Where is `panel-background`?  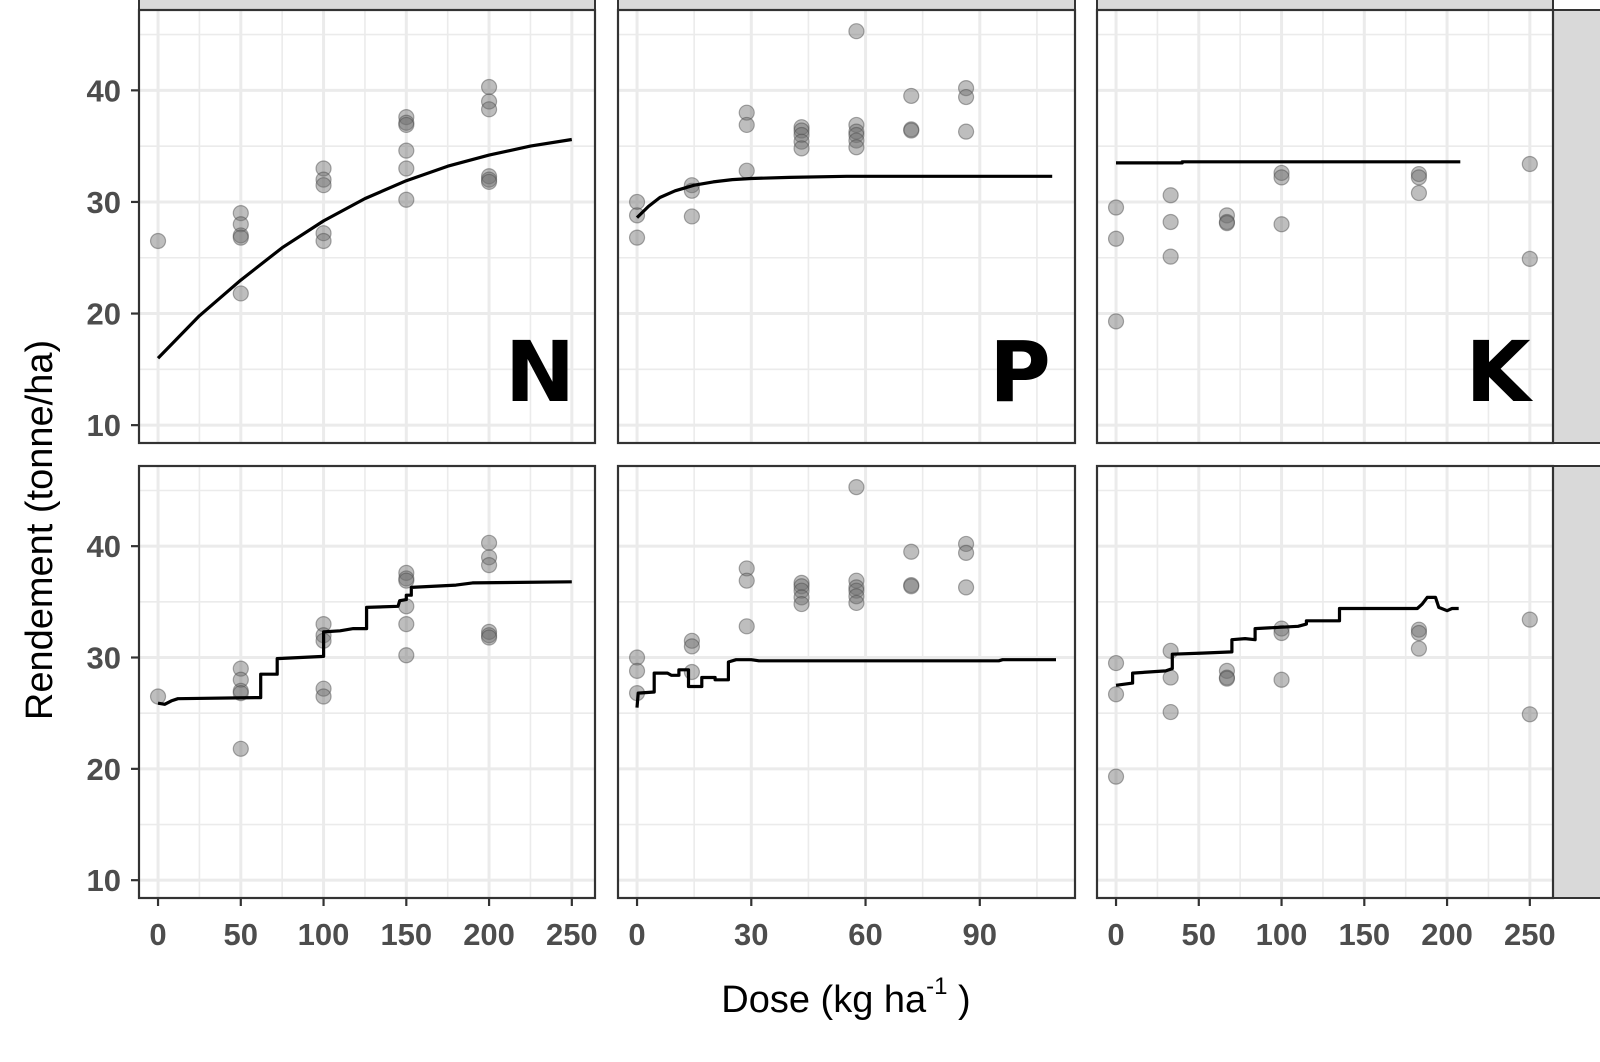 panel-background is located at coordinates (1325, 226).